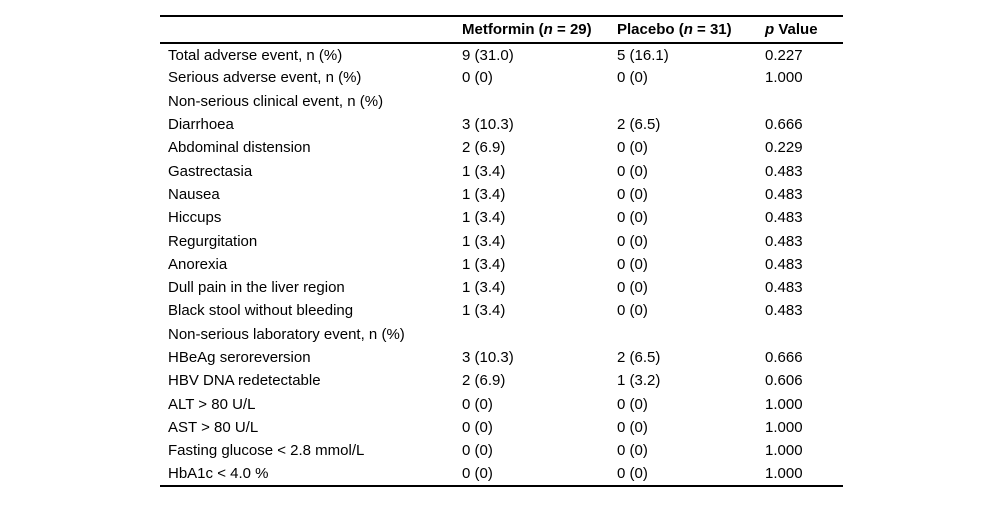 This screenshot has height=507, width=1000. What do you see at coordinates (239, 357) in the screenshot?
I see `event-label: HBeAg seroreversion` at bounding box center [239, 357].